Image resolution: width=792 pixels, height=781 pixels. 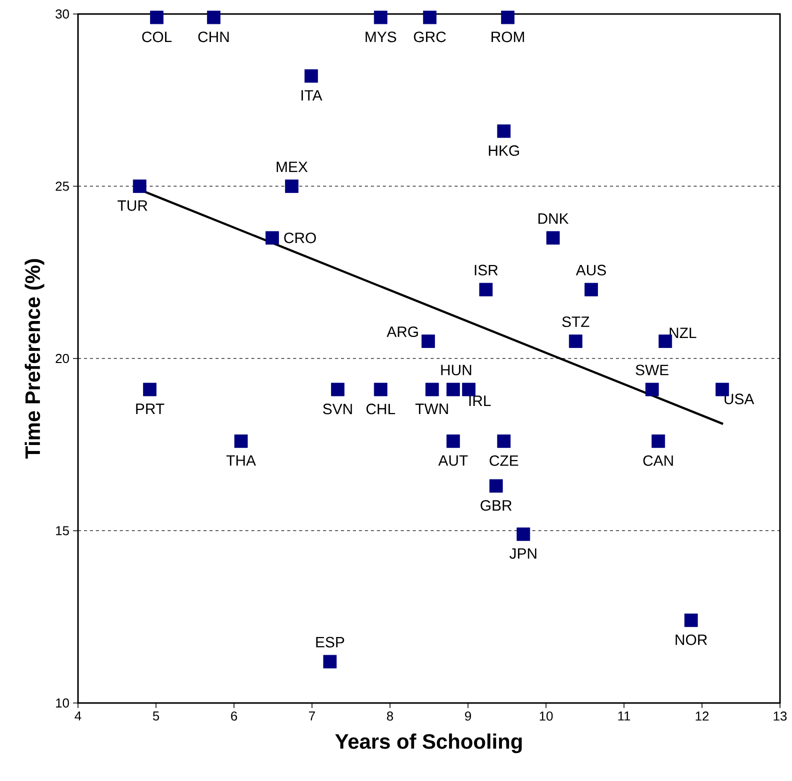 What do you see at coordinates (546, 716) in the screenshot?
I see `x-tick-label: 10` at bounding box center [546, 716].